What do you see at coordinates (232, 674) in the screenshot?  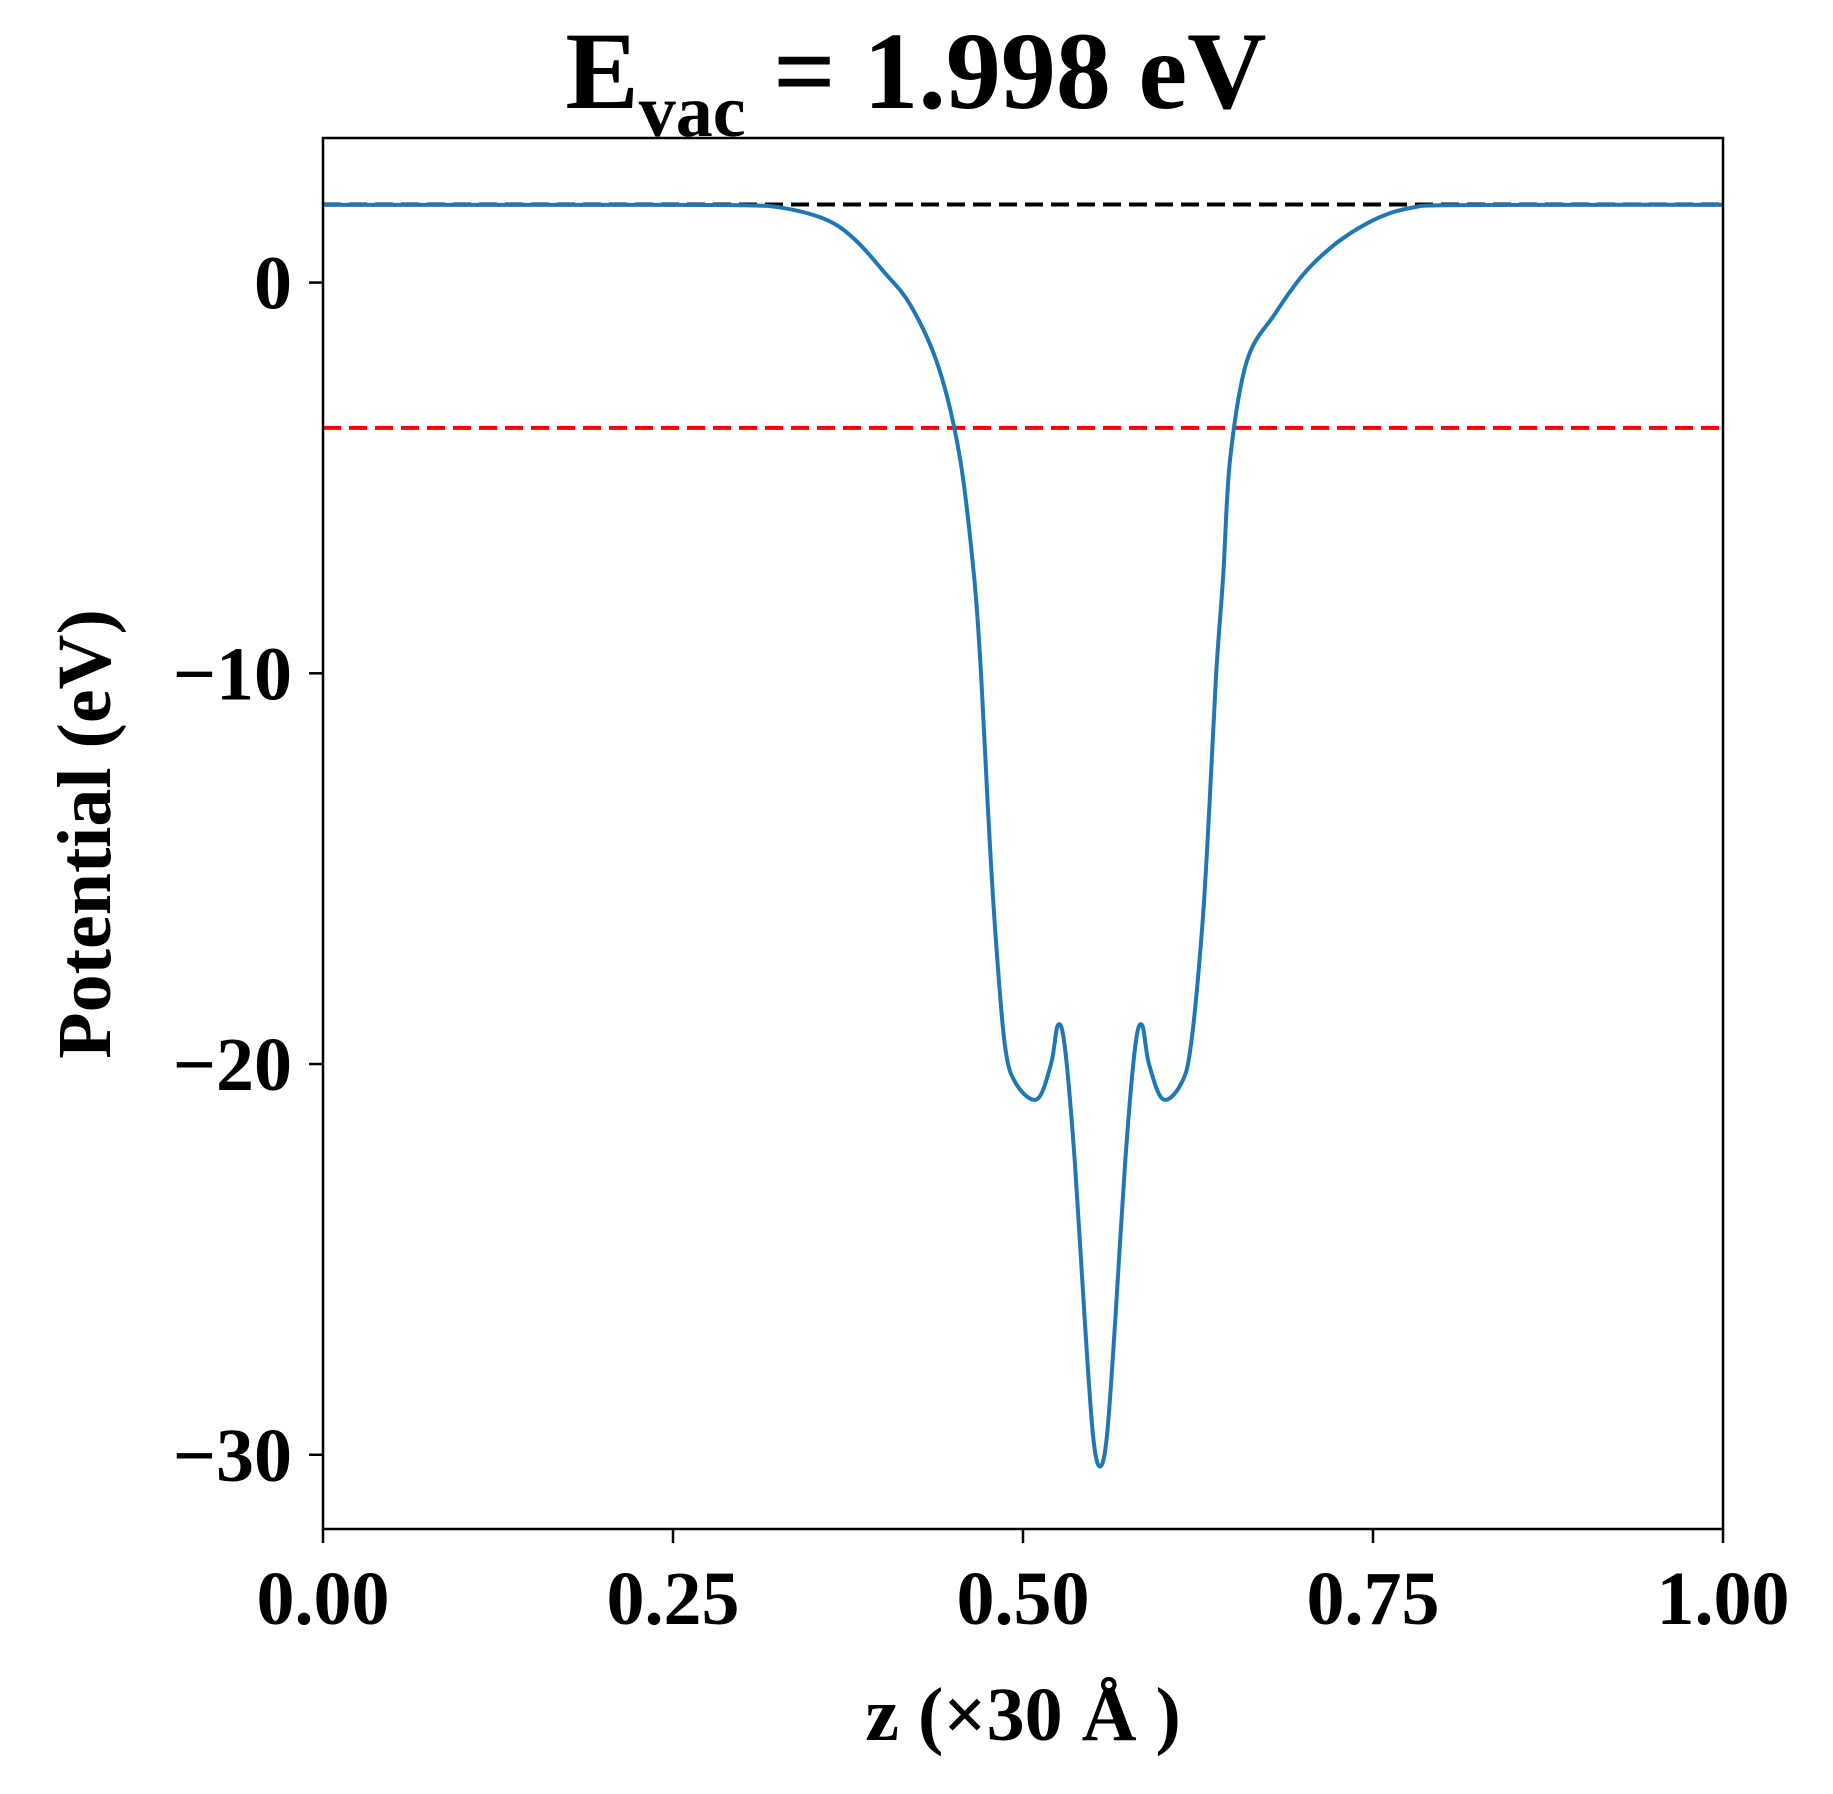 I see `y-tick-label: −10` at bounding box center [232, 674].